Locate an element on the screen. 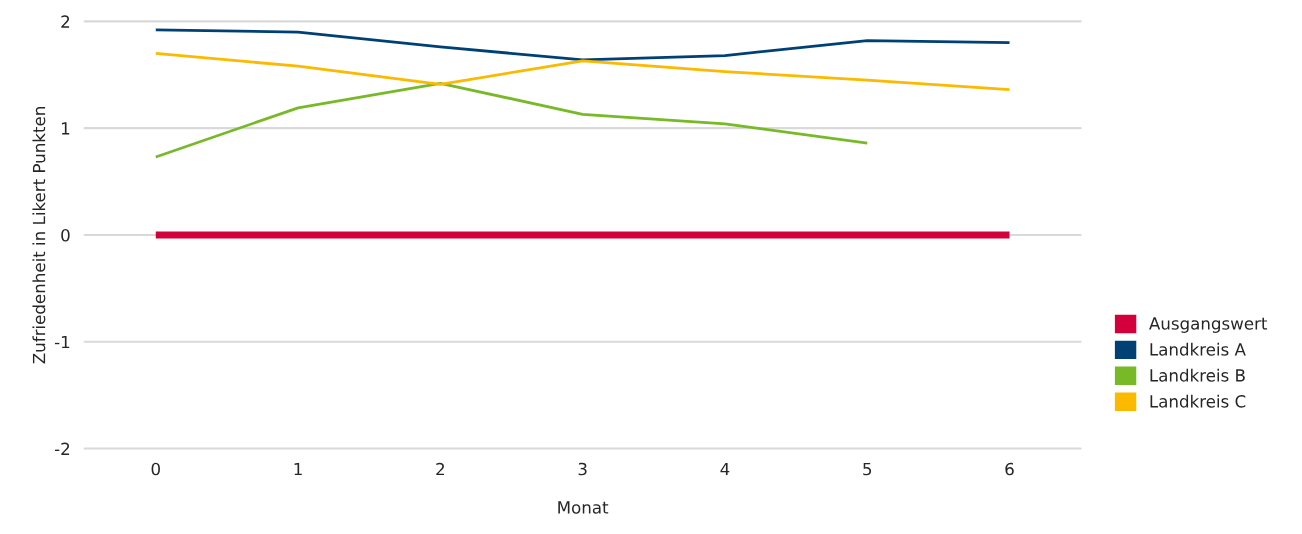 Image resolution: width=1302 pixels, height=534 pixels. x-tick-label: 4 is located at coordinates (725, 469).